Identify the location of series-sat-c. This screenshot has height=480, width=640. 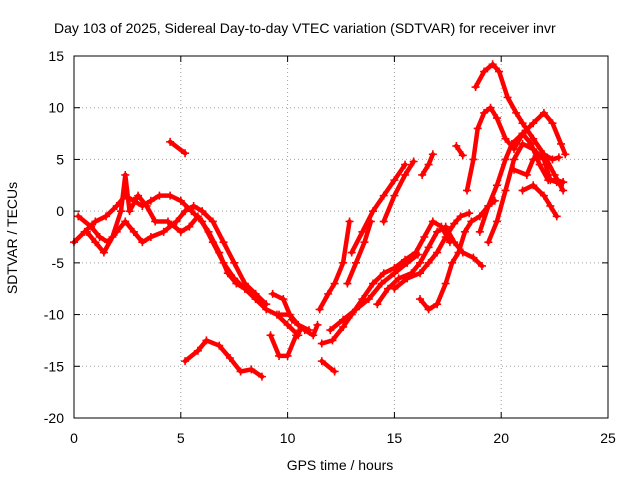
(171, 234).